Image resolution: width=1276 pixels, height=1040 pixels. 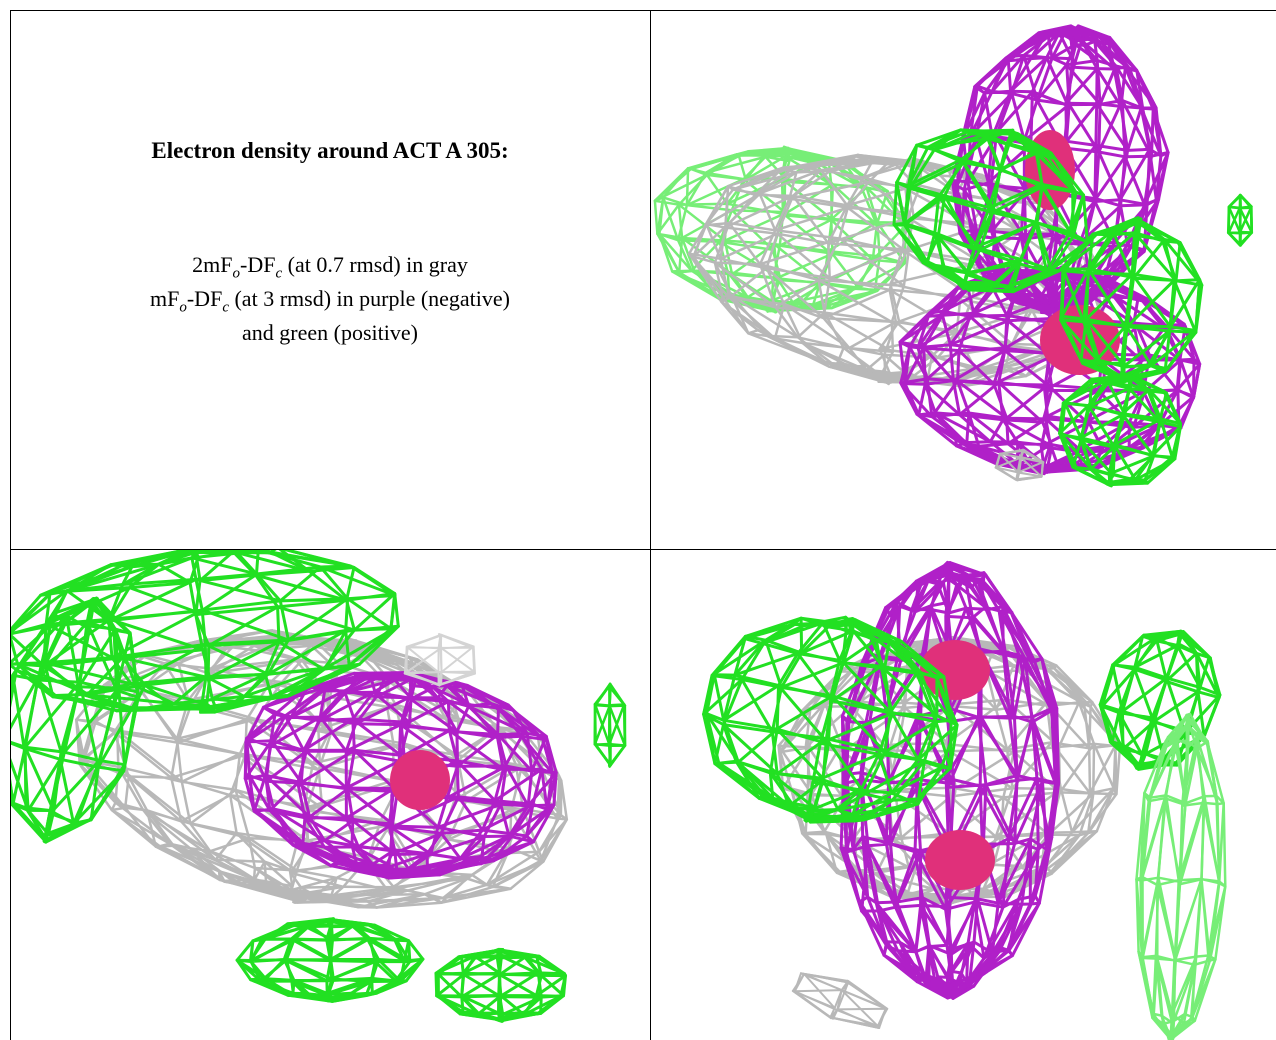 I want to click on caption-text: (at 3 rmsd) in purple (negative), so click(x=369, y=298).